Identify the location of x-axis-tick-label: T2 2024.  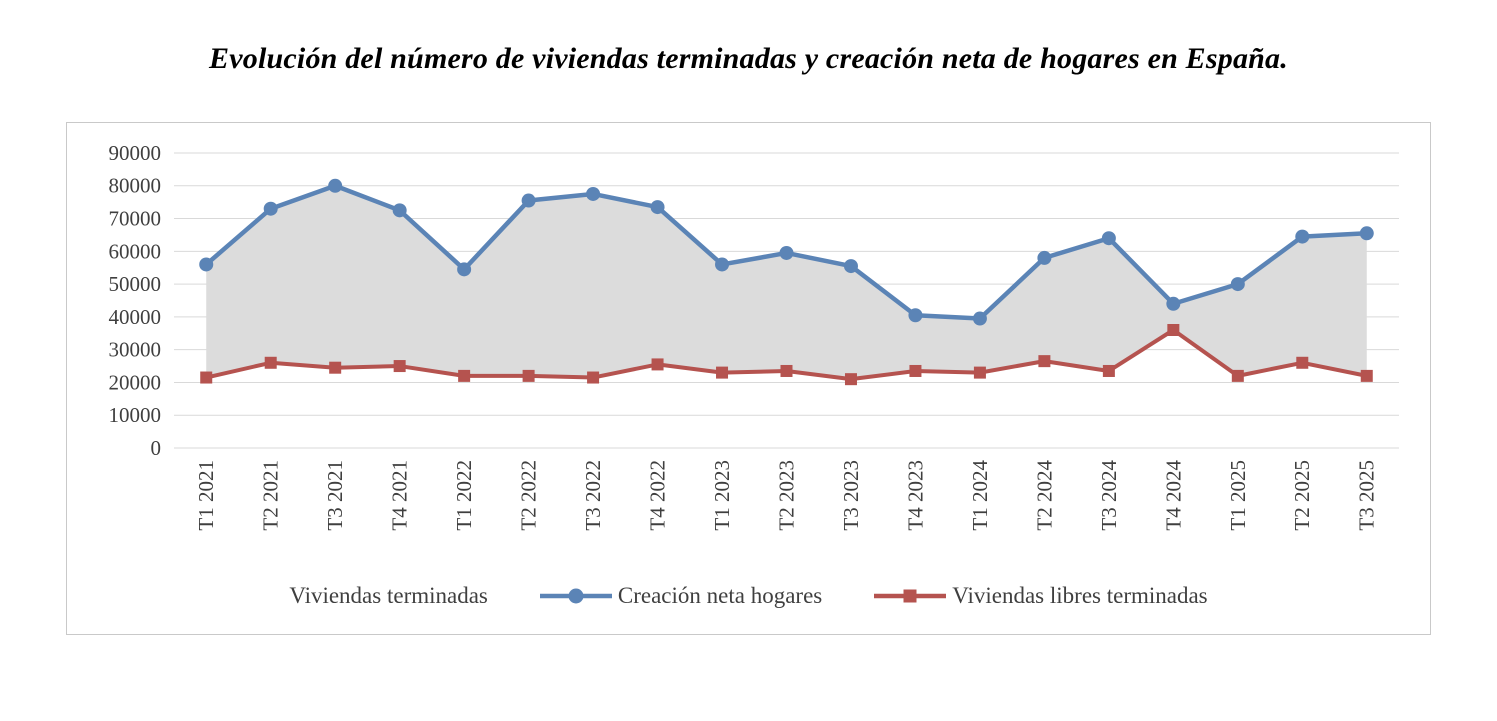
(1044, 495).